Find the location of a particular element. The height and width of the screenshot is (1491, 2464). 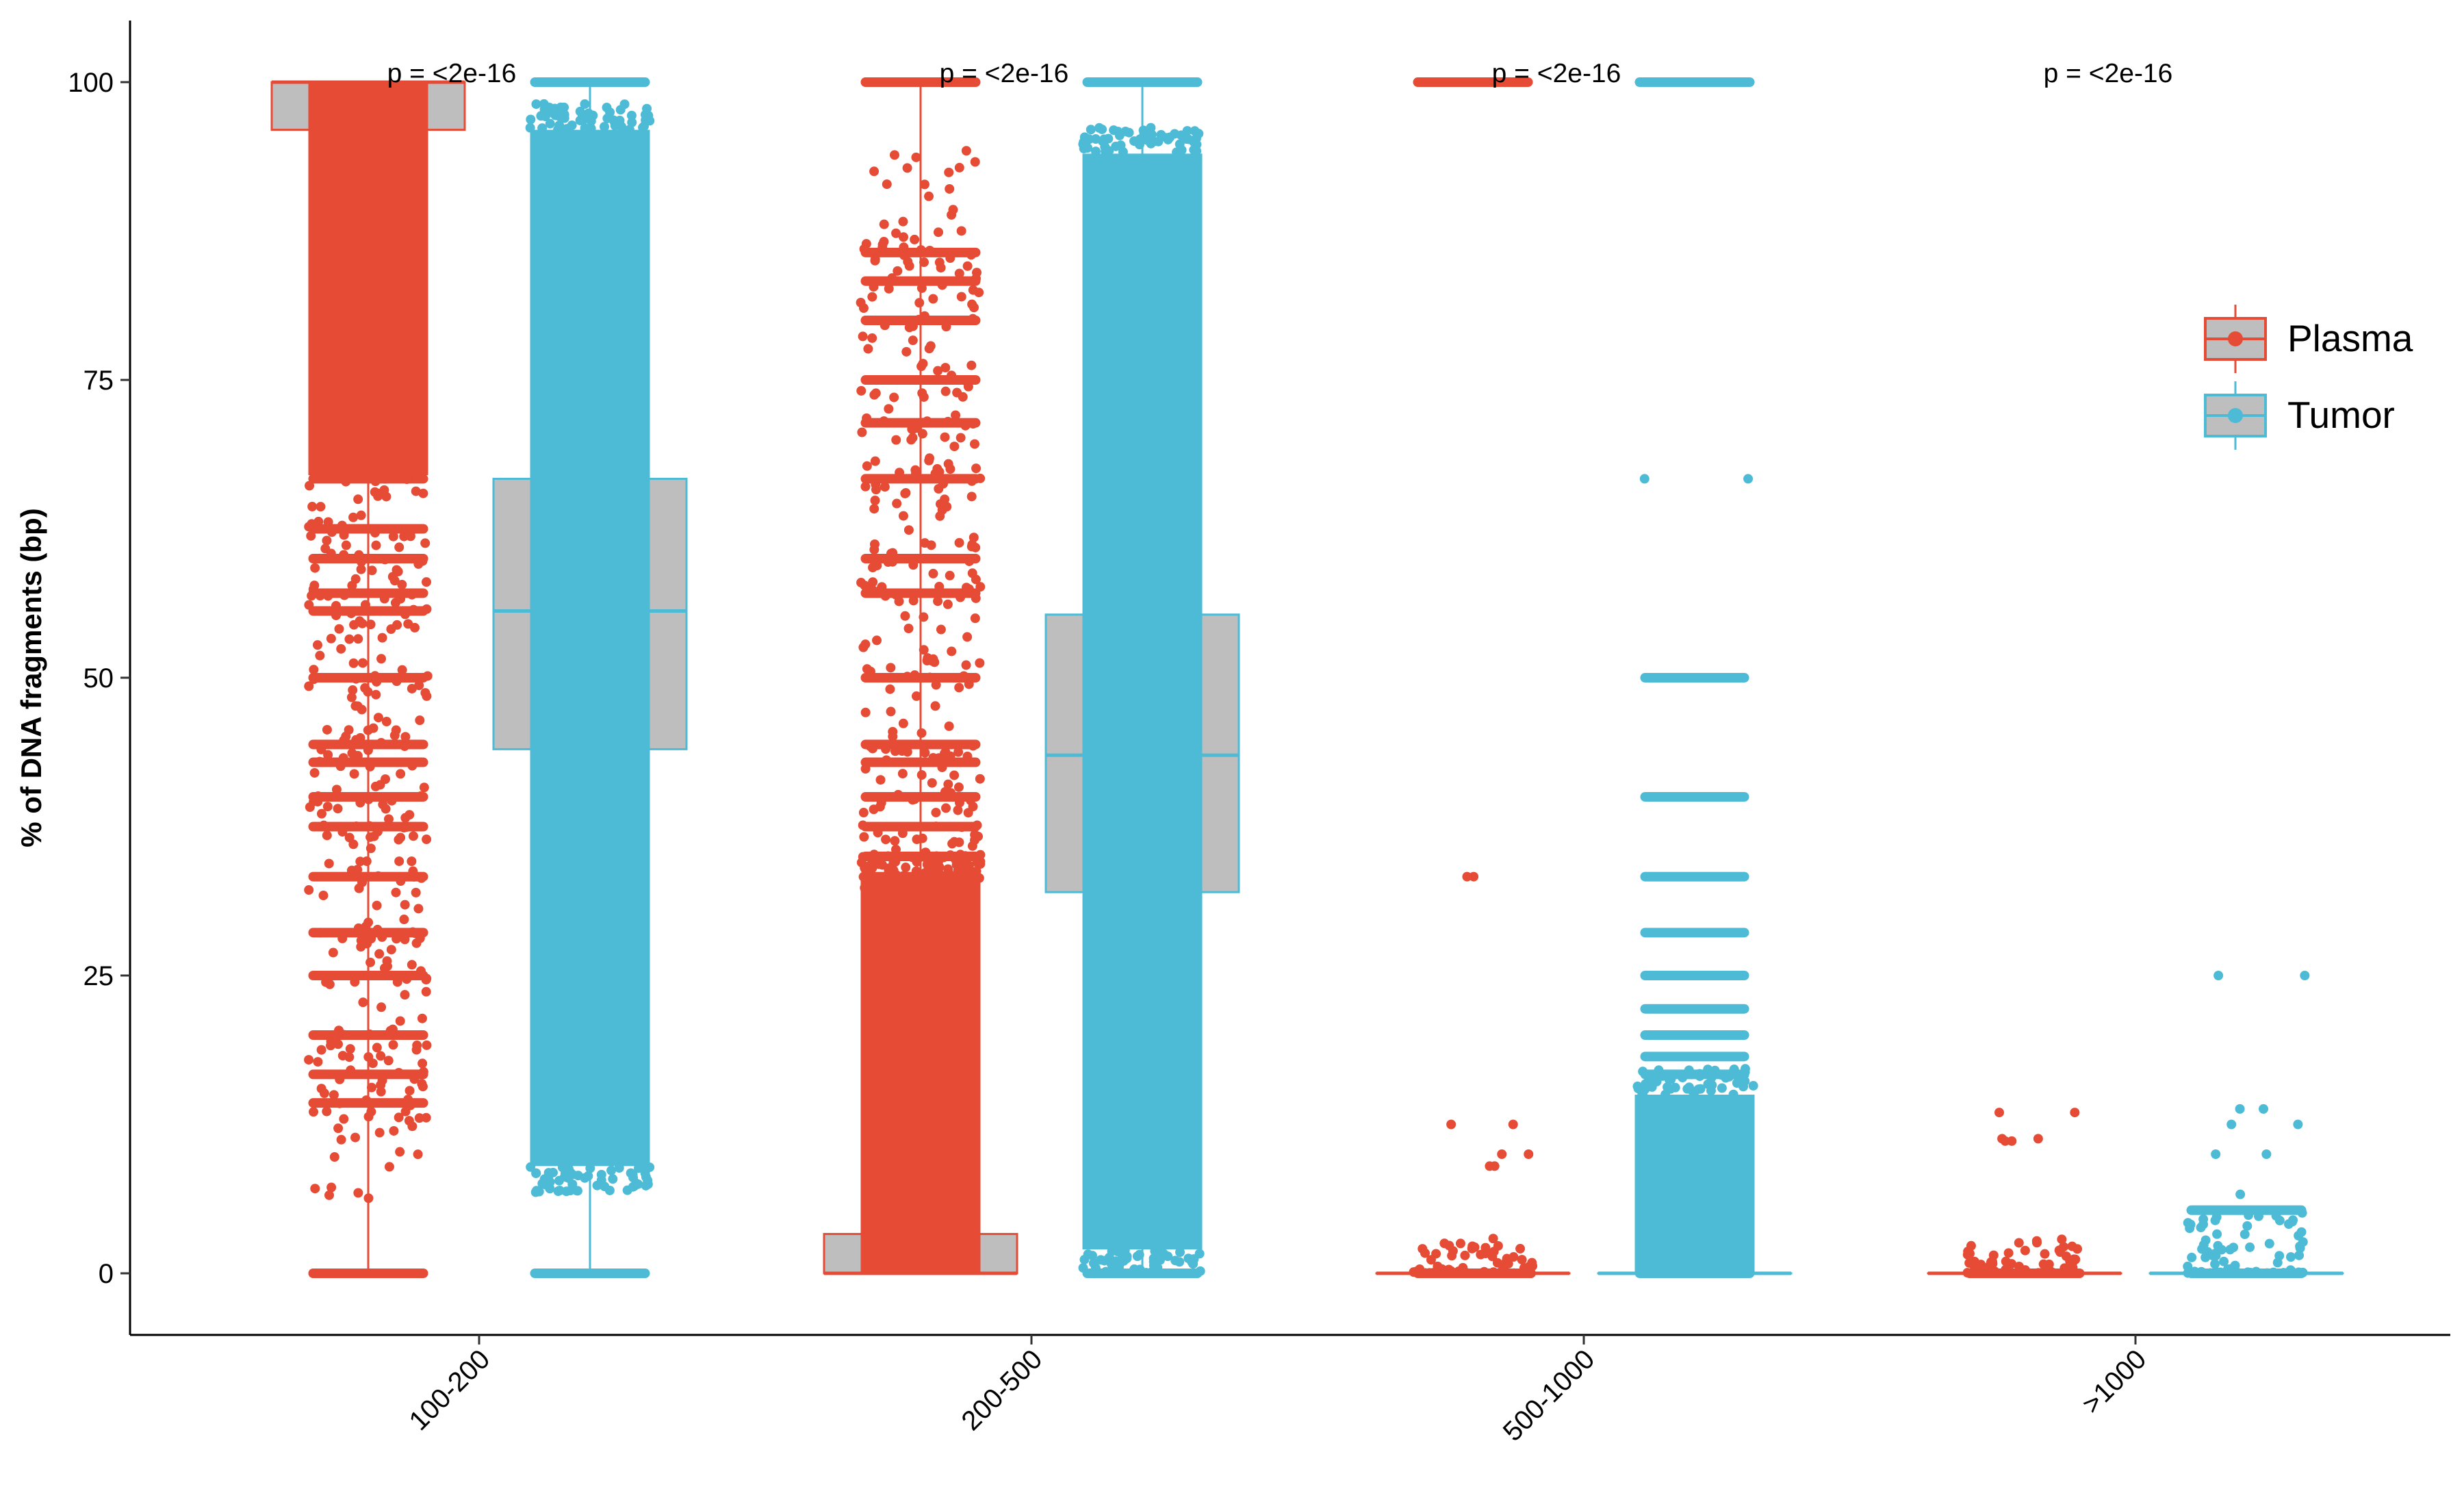

legend-item-plasma: Plasma is located at coordinates (2308, 339).